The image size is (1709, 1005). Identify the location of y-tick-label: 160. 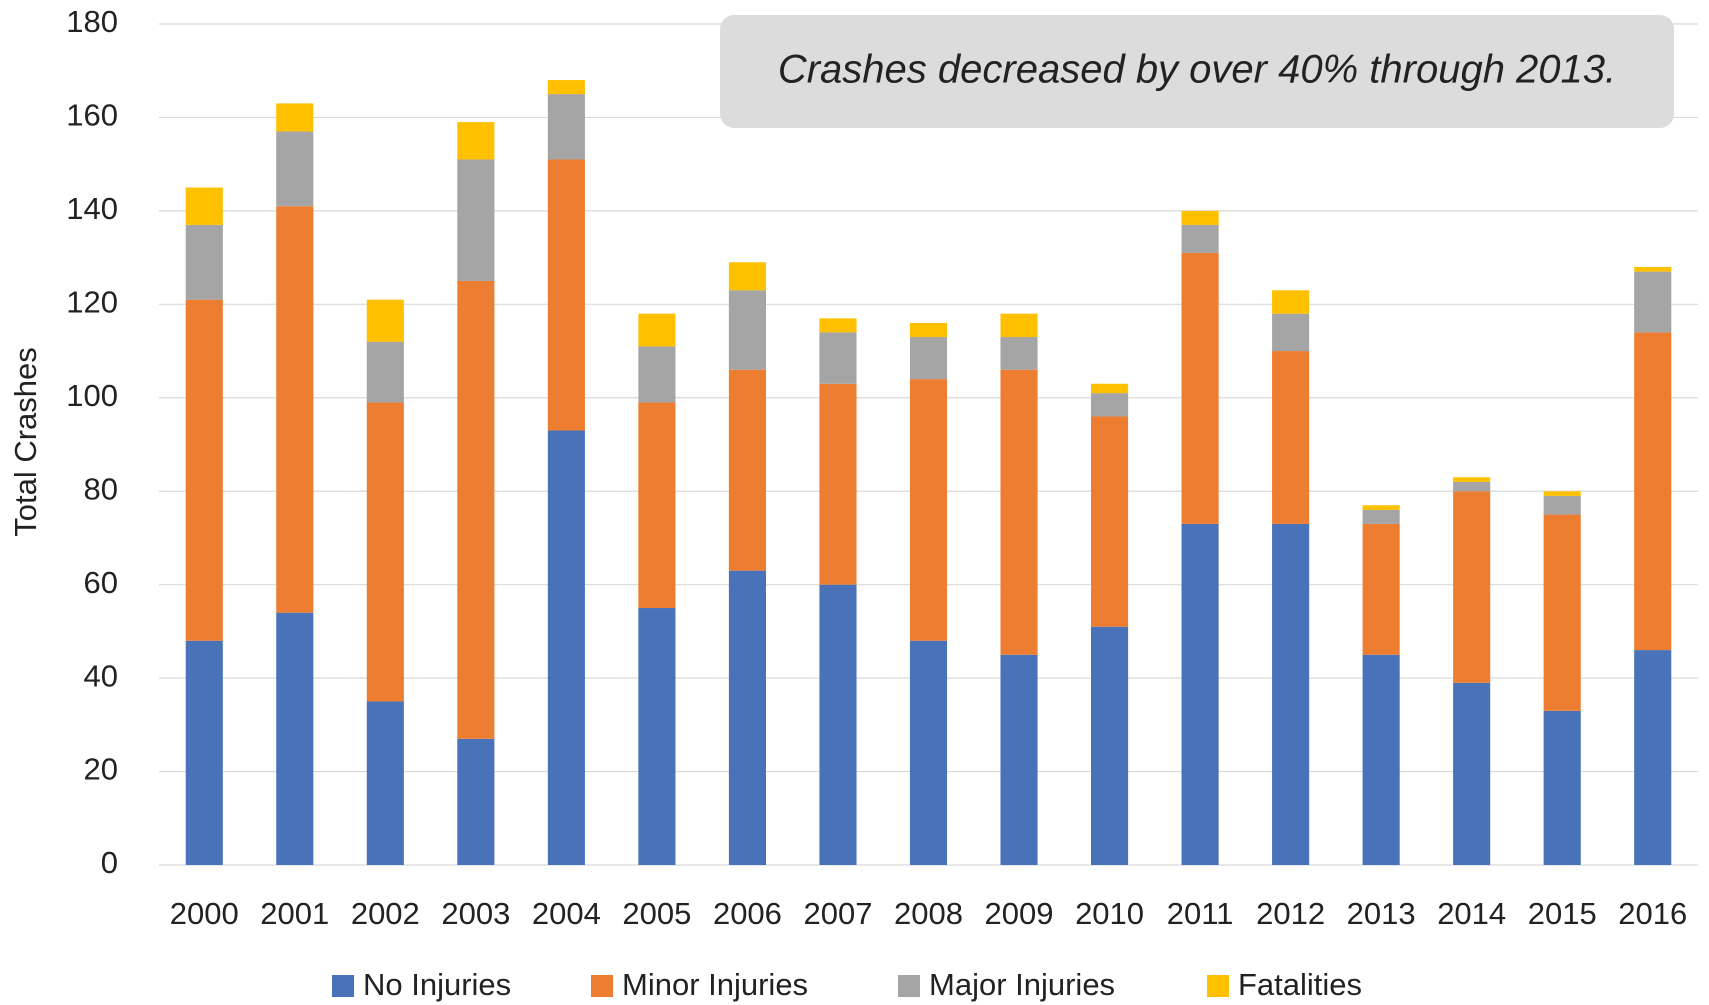
(92, 115).